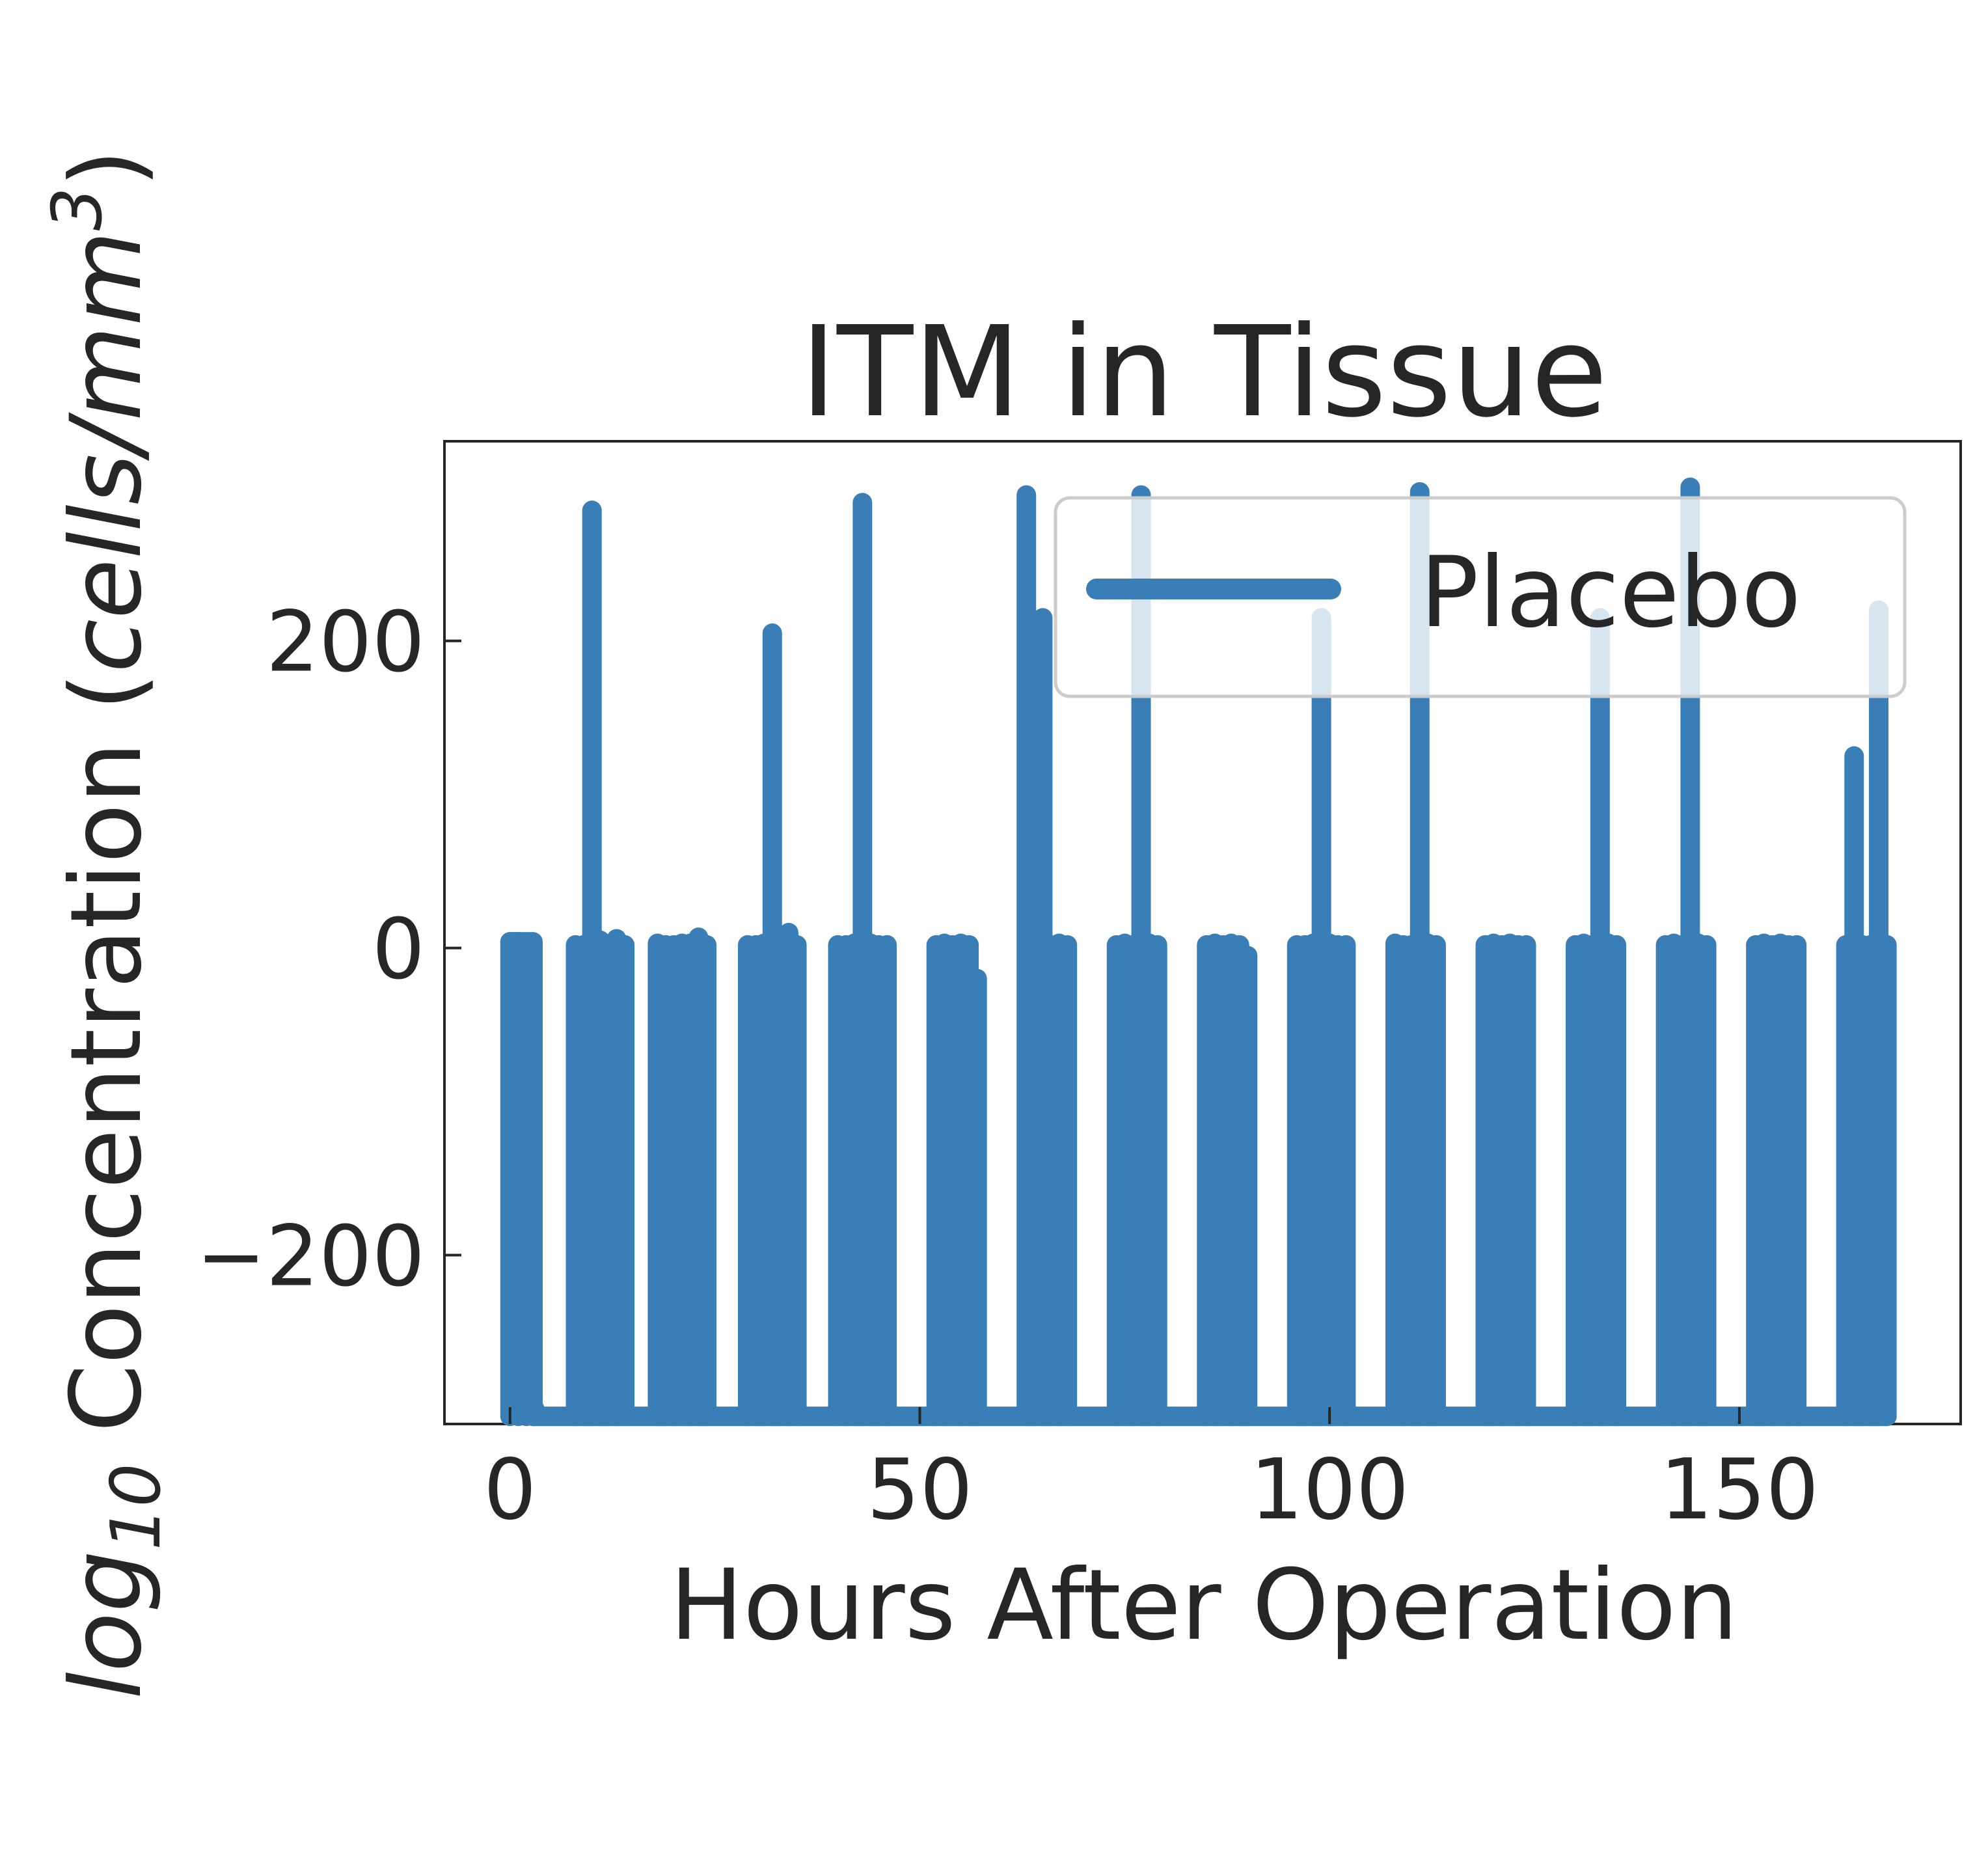 The width and height of the screenshot is (1988, 1862). What do you see at coordinates (1329, 1490) in the screenshot?
I see `x-tick-label: 100` at bounding box center [1329, 1490].